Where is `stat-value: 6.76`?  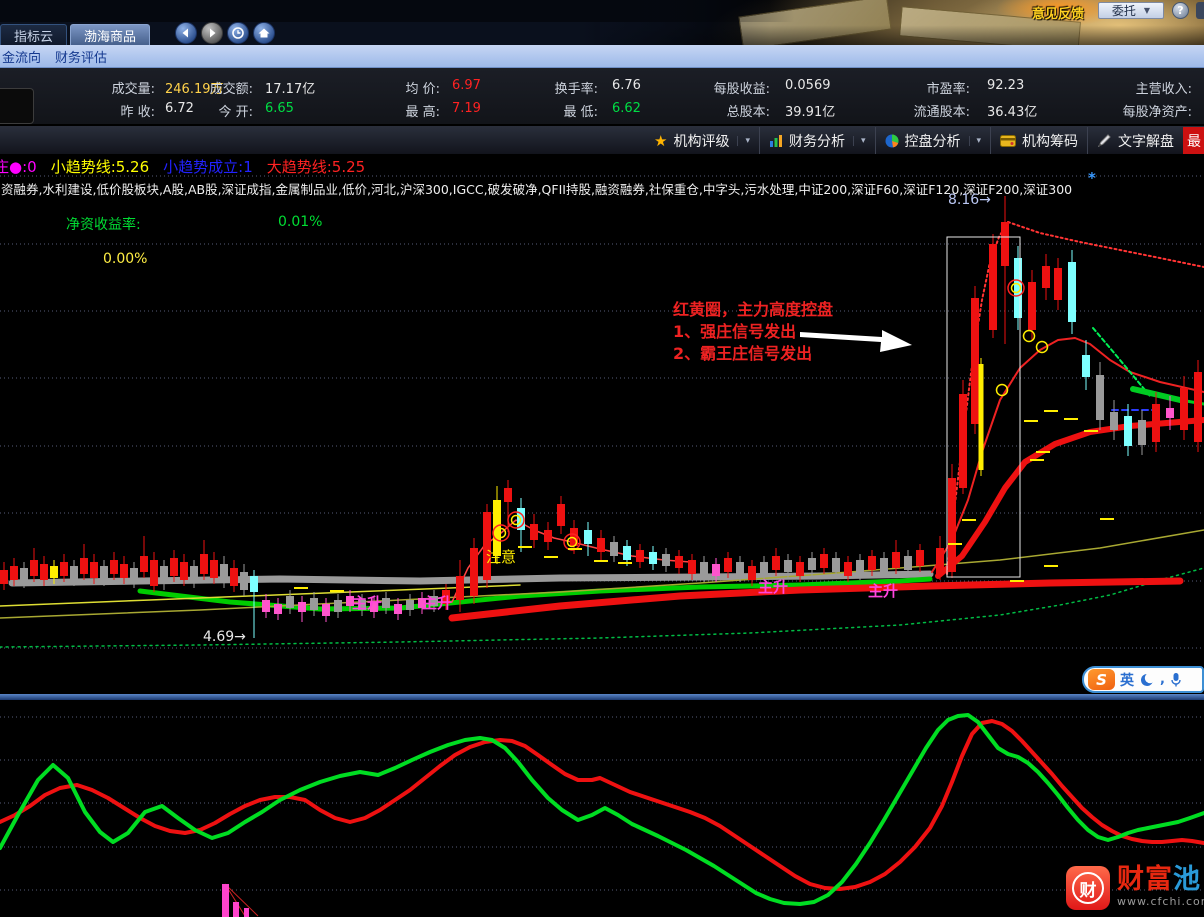
stat-value: 6.76 is located at coordinates (626, 85).